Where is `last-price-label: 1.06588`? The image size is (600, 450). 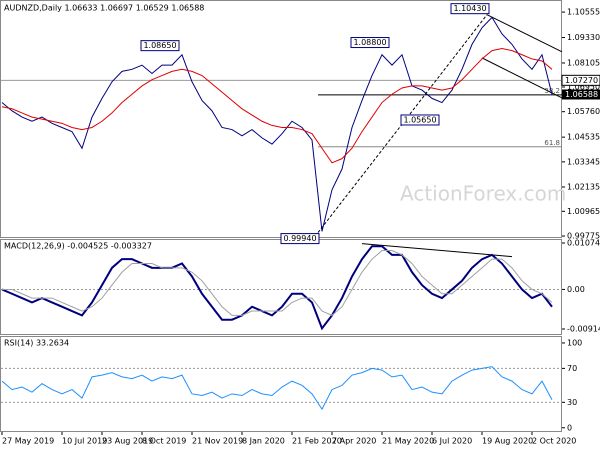
last-price-label: 1.06588 is located at coordinates (581, 94).